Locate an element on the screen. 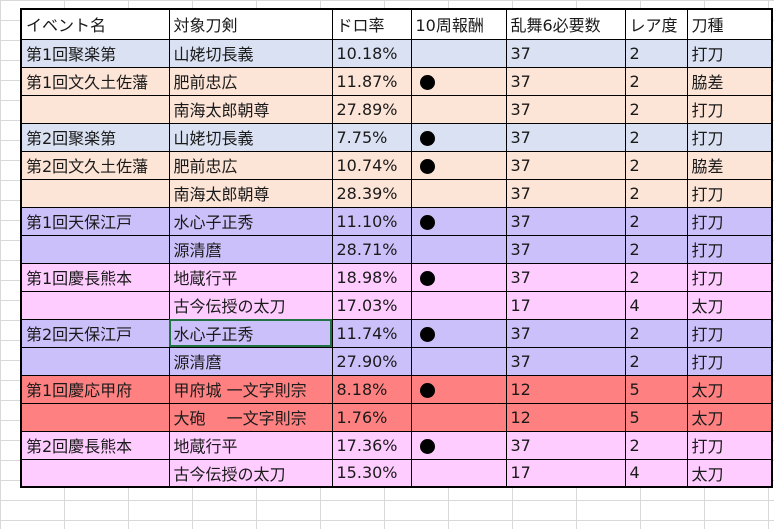 This screenshot has width=774, height=529. drop-rate-cell: 27.90% is located at coordinates (371, 361).